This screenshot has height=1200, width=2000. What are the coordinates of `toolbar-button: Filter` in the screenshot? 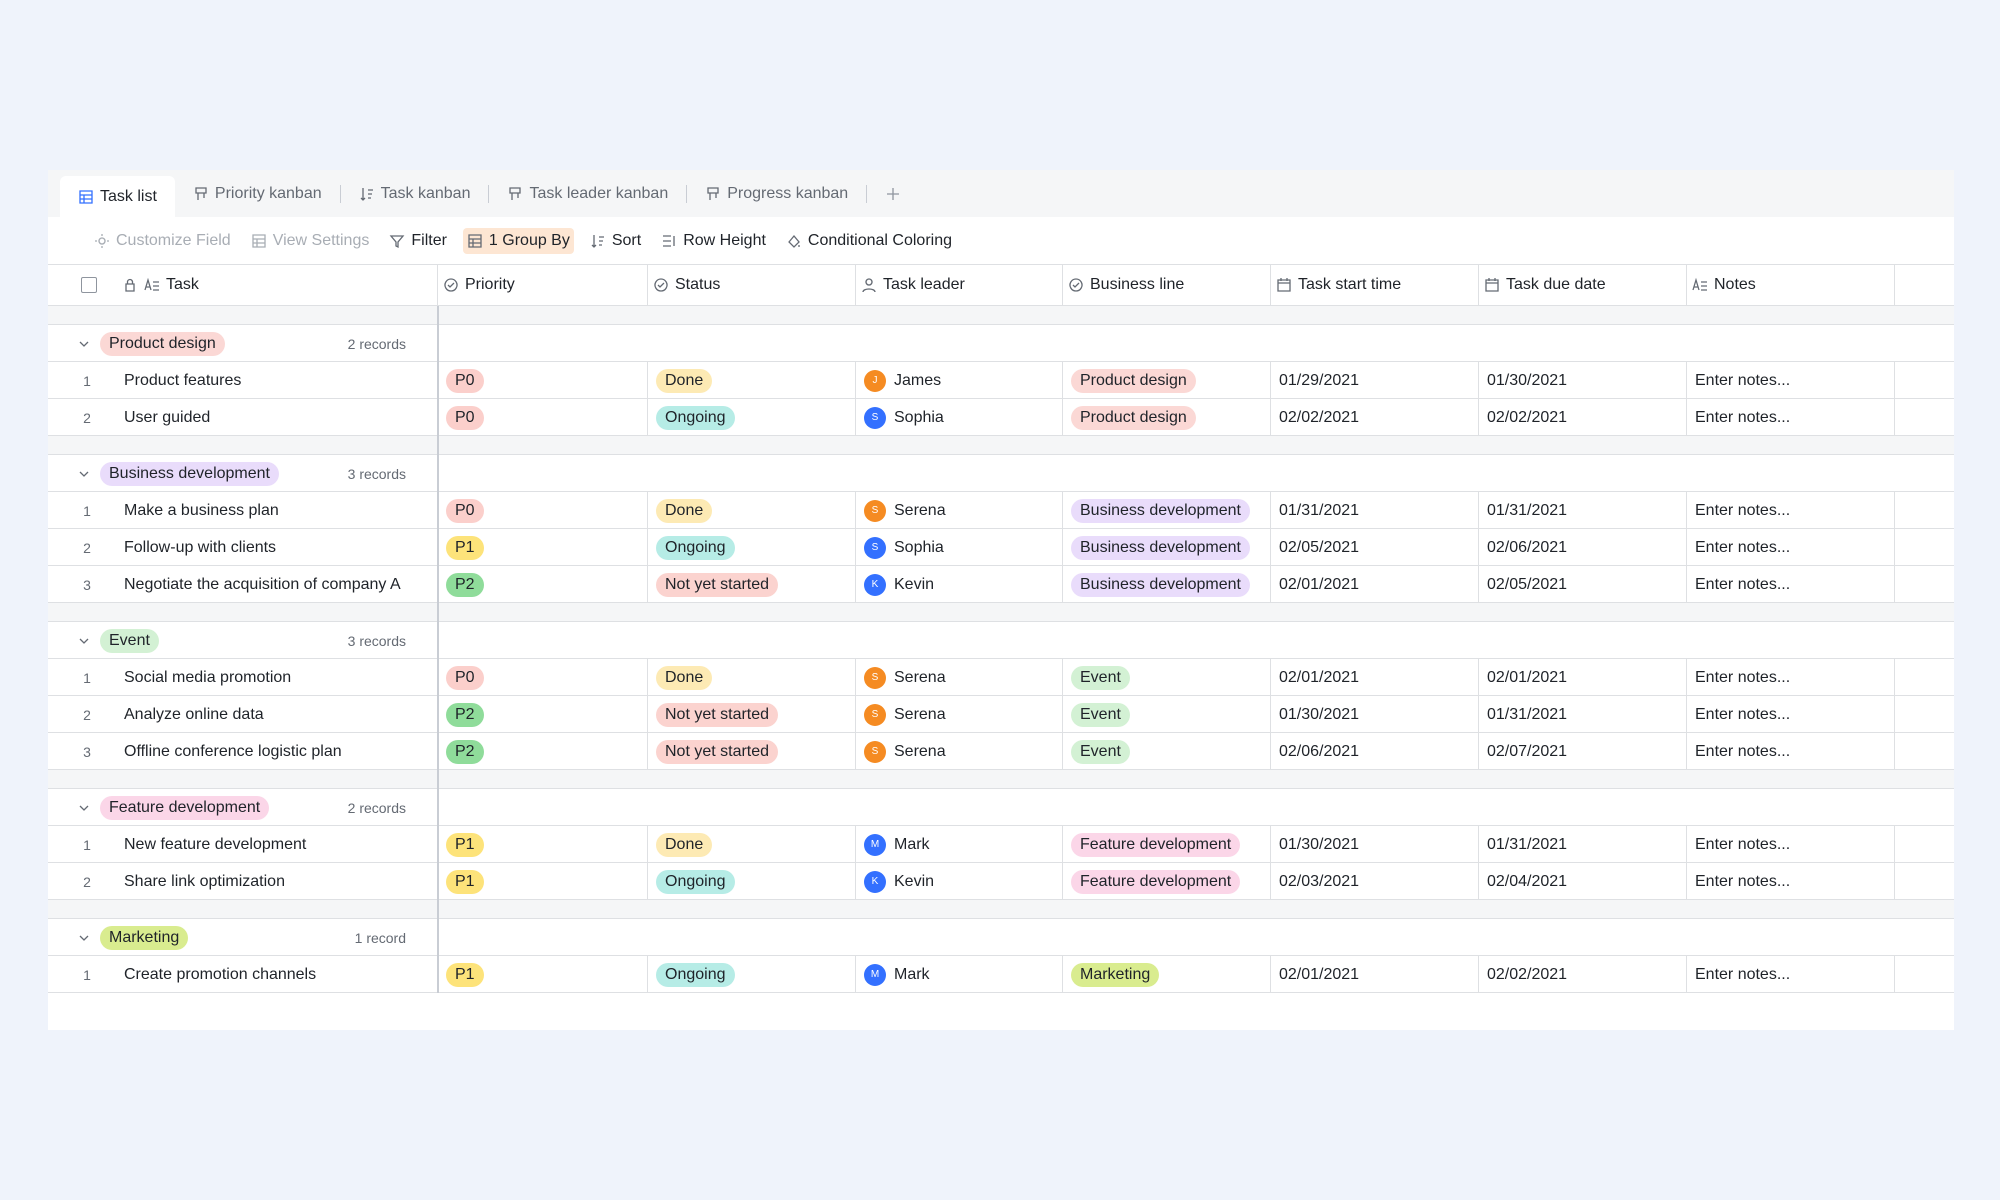 It's located at (418, 241).